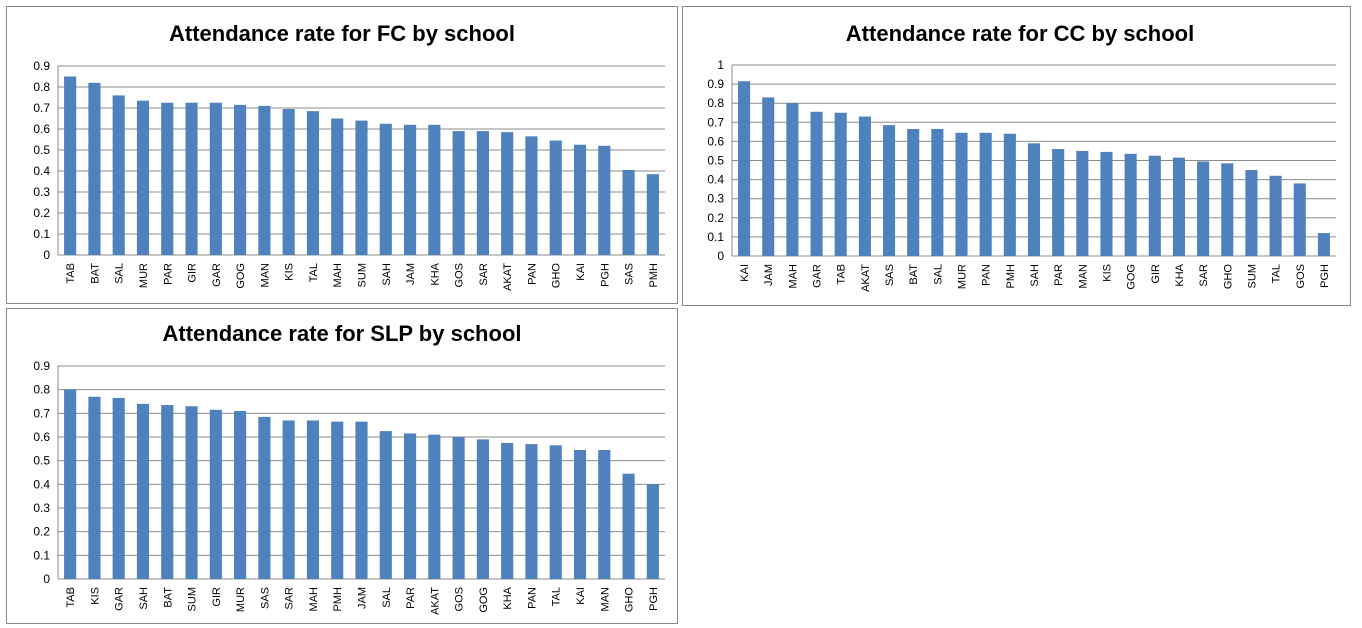 The image size is (1362, 628). I want to click on y-tick-label: 0.8, so click(41, 390).